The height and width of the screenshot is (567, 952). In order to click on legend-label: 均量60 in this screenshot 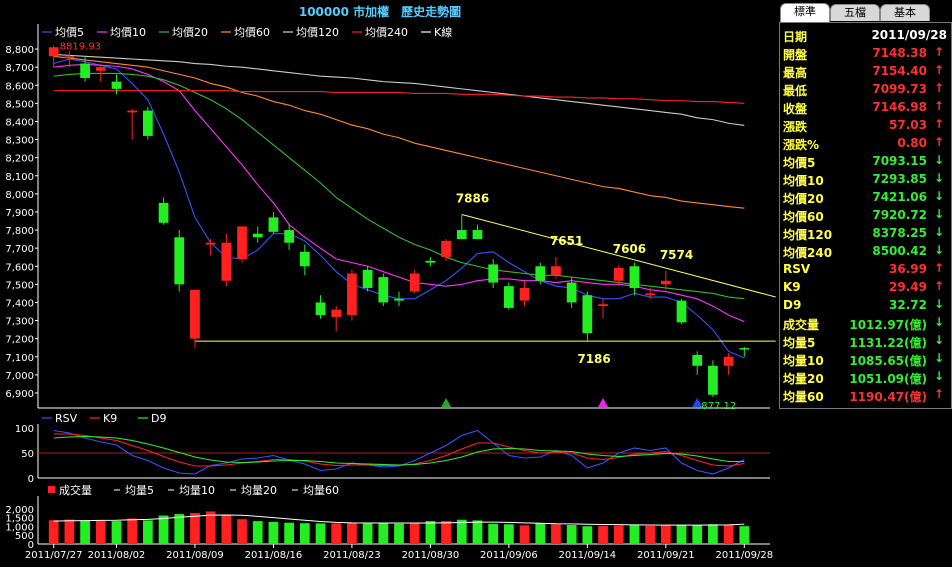, I will do `click(321, 490)`.